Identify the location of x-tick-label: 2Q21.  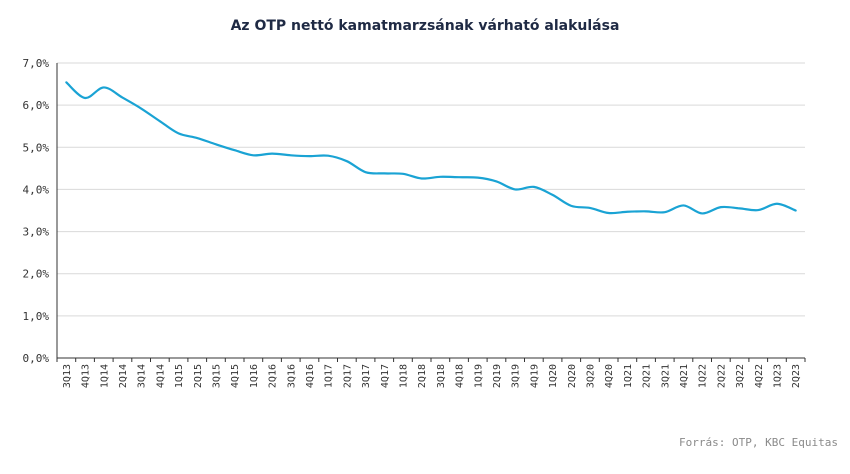
(647, 376).